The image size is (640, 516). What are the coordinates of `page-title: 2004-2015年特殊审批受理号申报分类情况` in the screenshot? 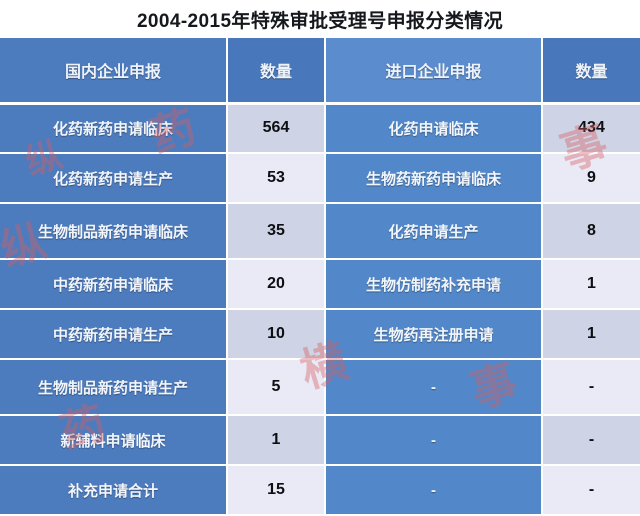 It's located at (320, 21).